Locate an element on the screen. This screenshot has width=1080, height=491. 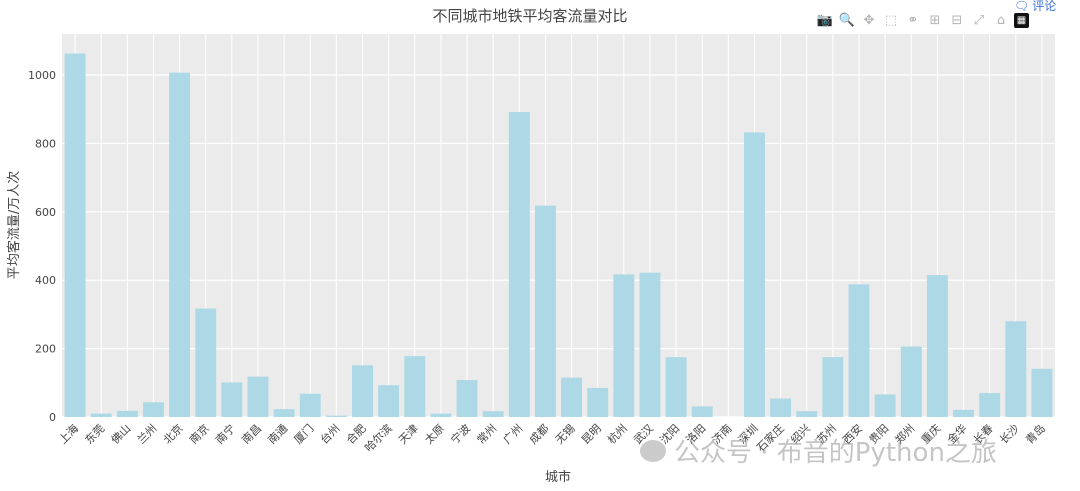
wechat-icon is located at coordinates (653, 450).